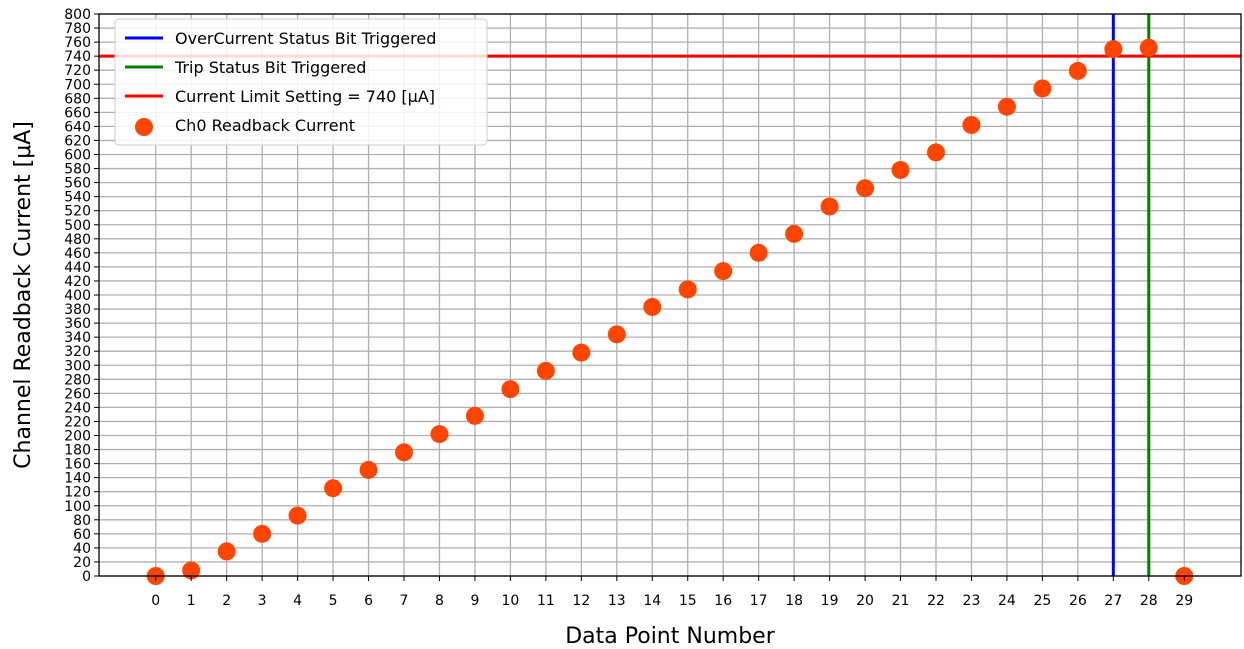 This screenshot has height=649, width=1244. Describe the element at coordinates (670, 636) in the screenshot. I see `x-axis-label: Data Point Number` at that location.